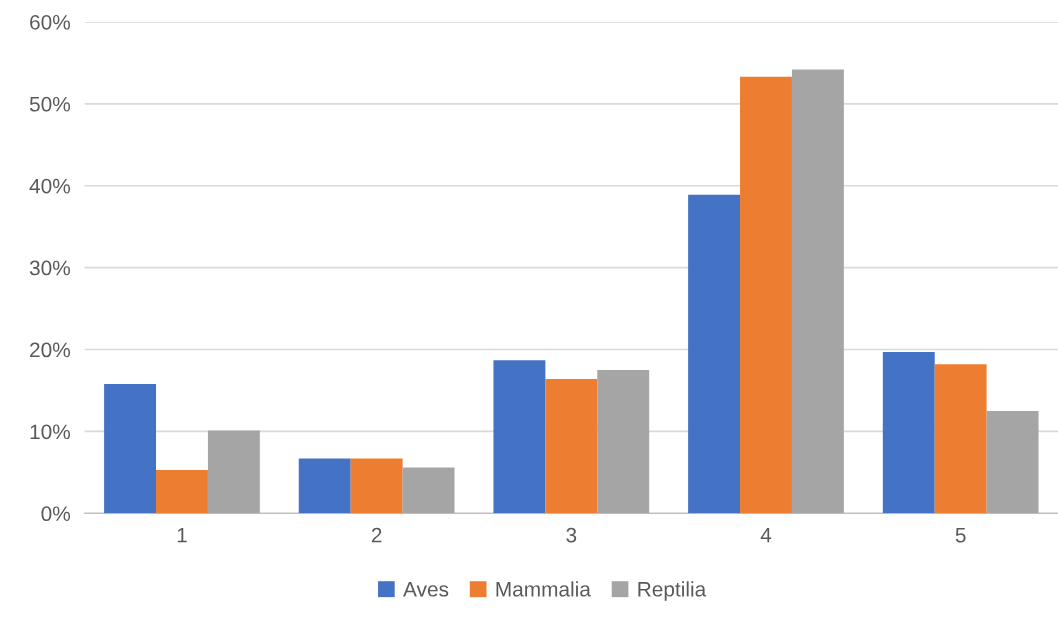 The image size is (1058, 626). Describe the element at coordinates (672, 591) in the screenshot. I see `legend-label: Reptilia` at that location.